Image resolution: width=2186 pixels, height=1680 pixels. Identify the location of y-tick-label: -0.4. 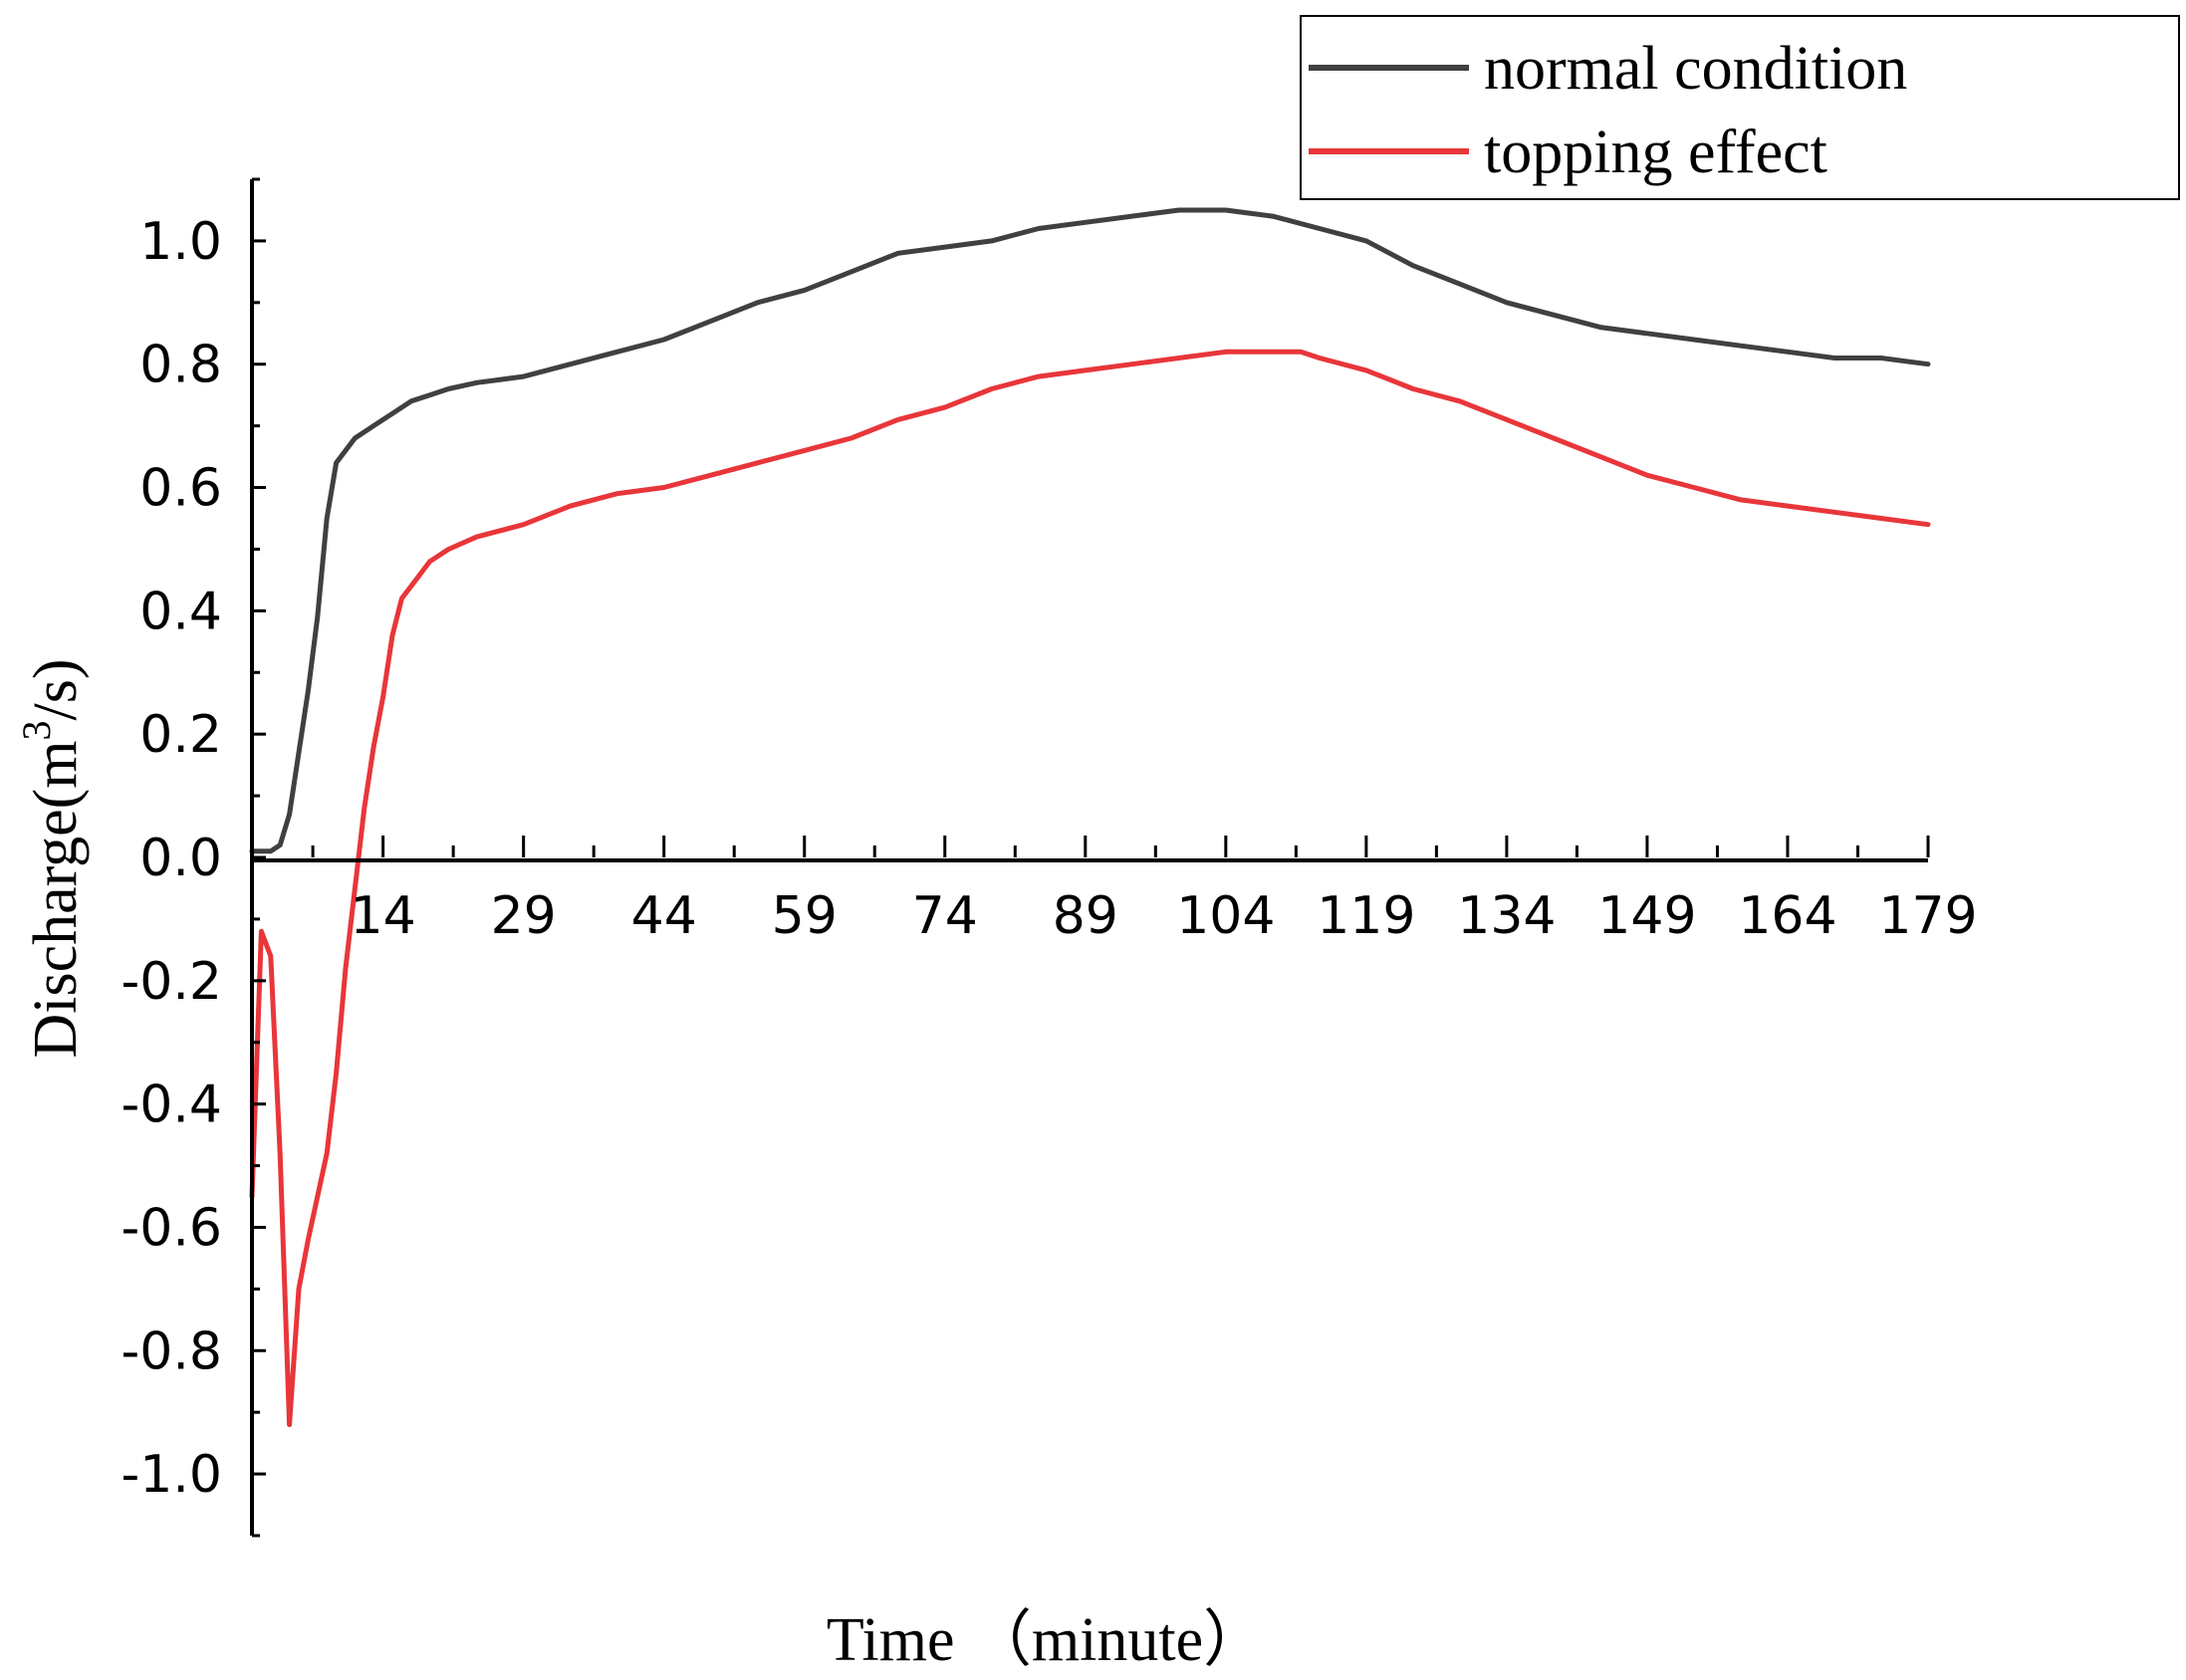
(171, 1105).